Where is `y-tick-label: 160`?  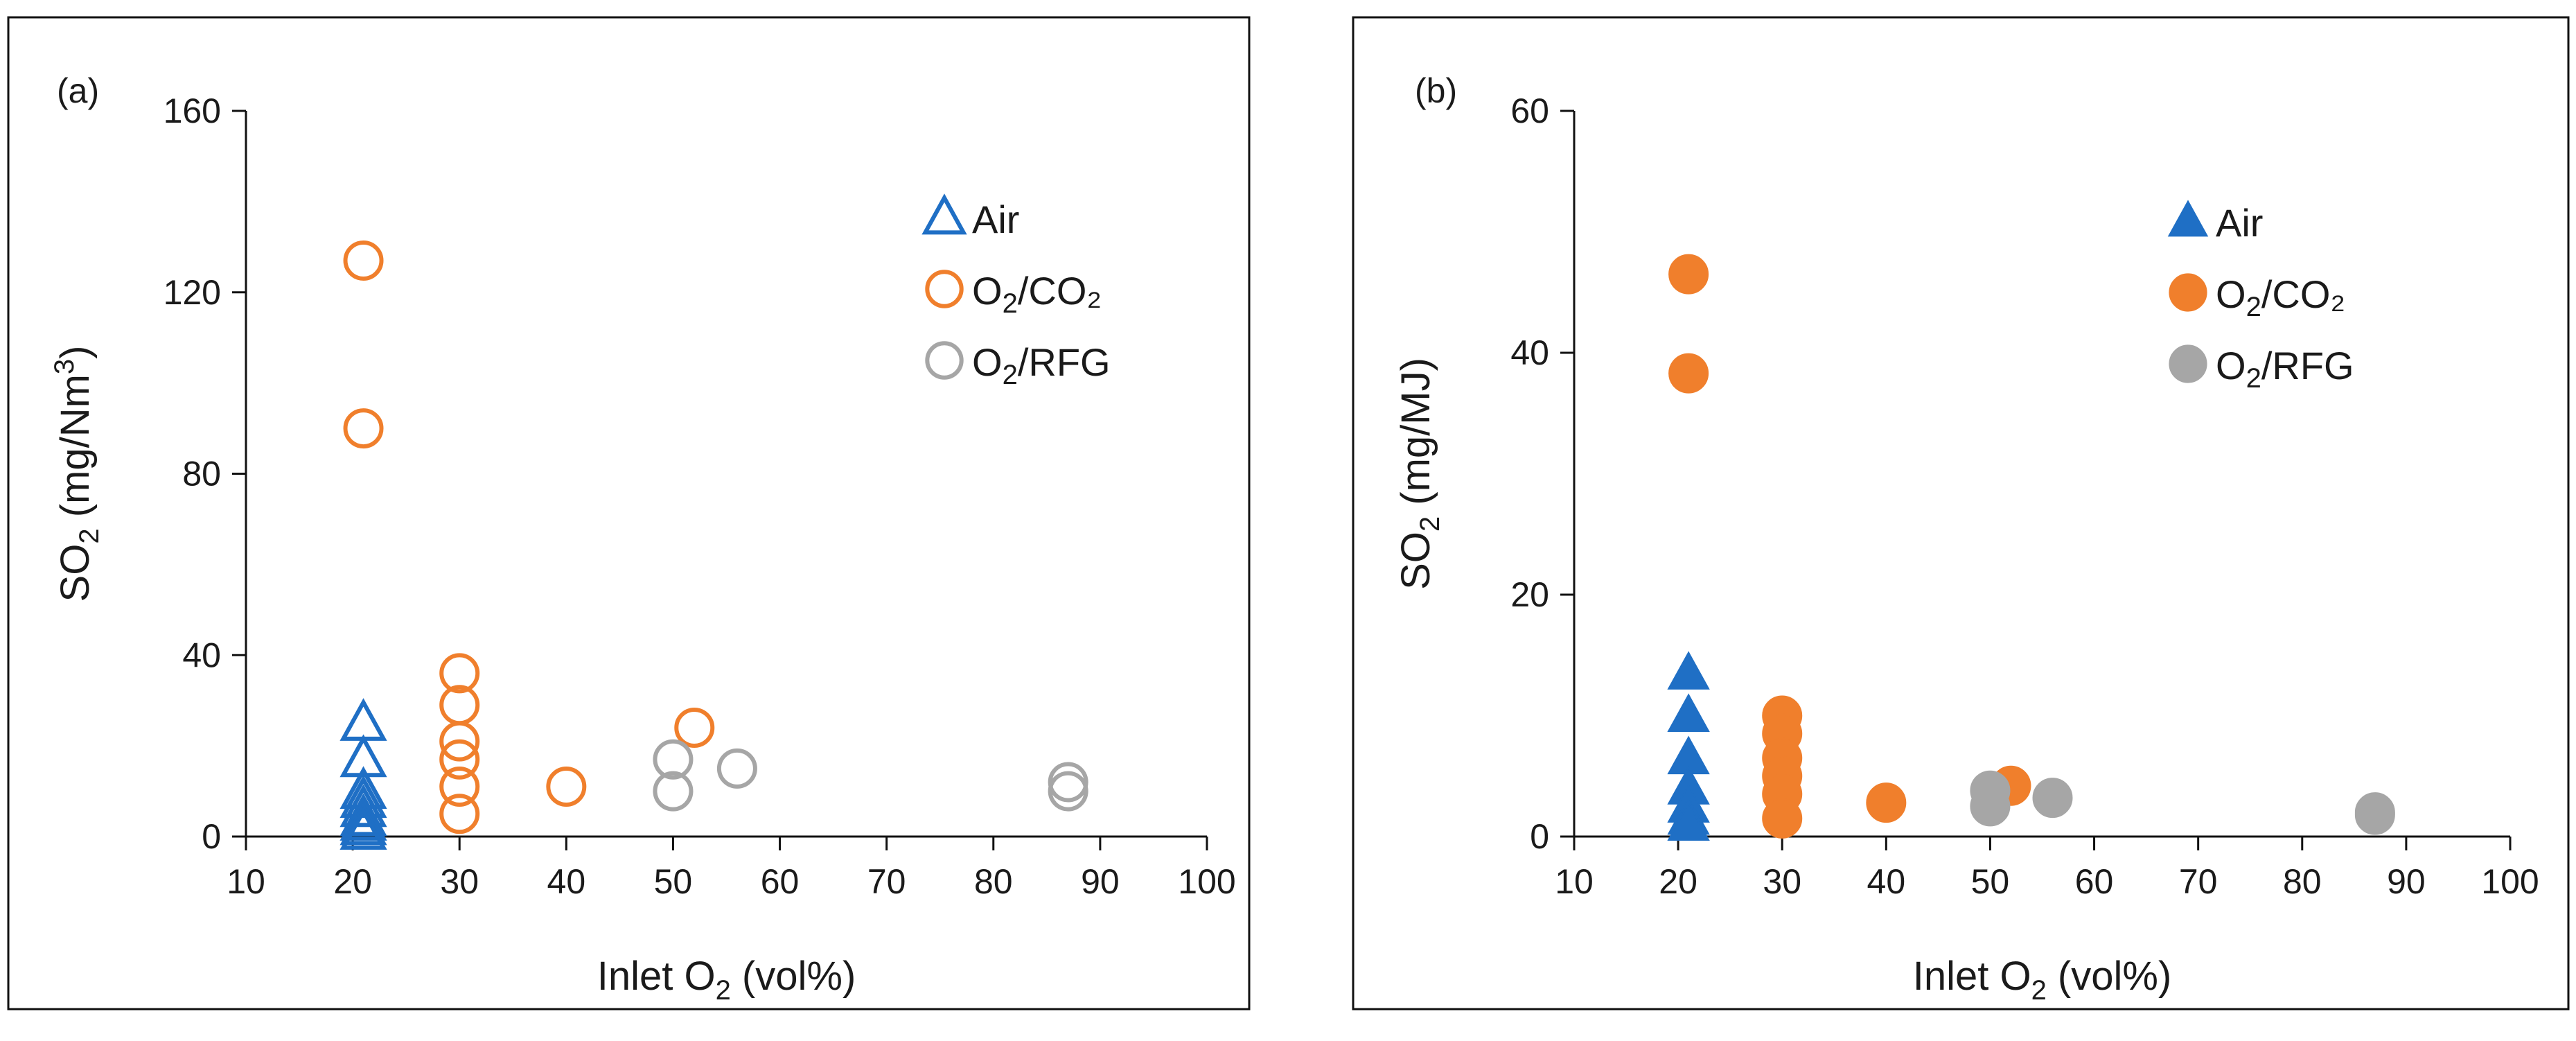 y-tick-label: 160 is located at coordinates (193, 111).